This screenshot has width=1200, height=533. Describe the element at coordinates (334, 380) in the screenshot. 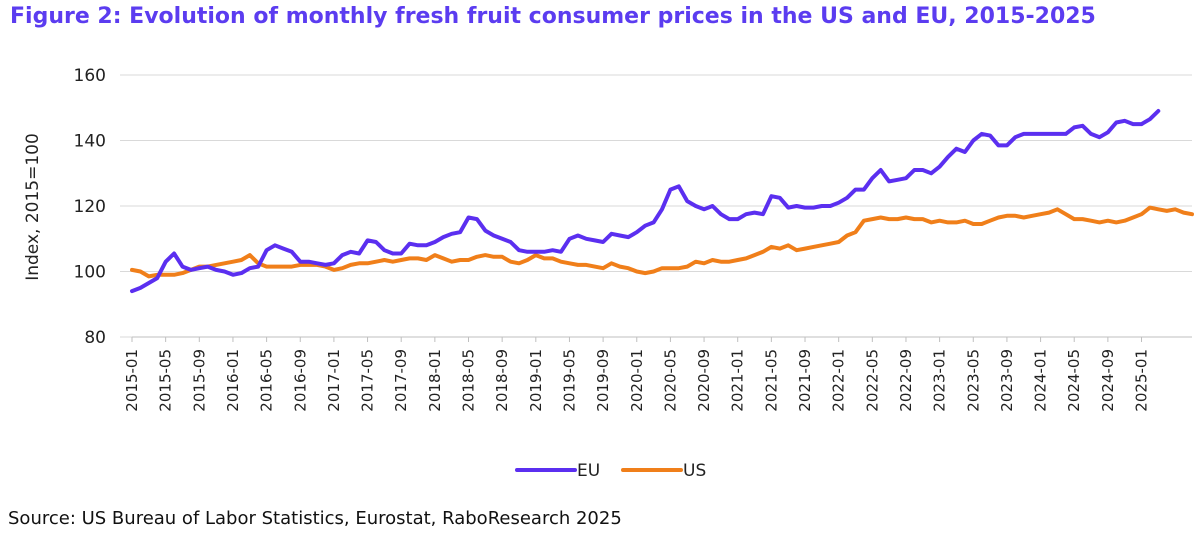

I see `x-tick-label: 2017-01` at that location.